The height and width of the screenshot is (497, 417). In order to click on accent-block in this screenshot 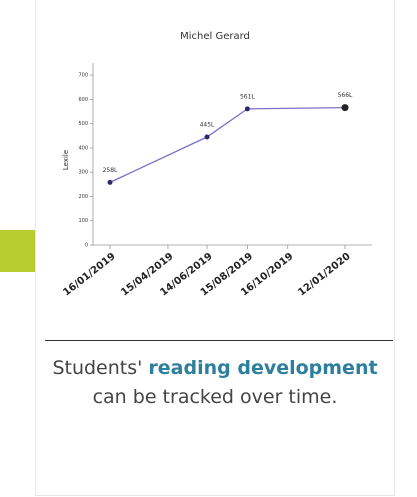, I will do `click(17, 251)`.